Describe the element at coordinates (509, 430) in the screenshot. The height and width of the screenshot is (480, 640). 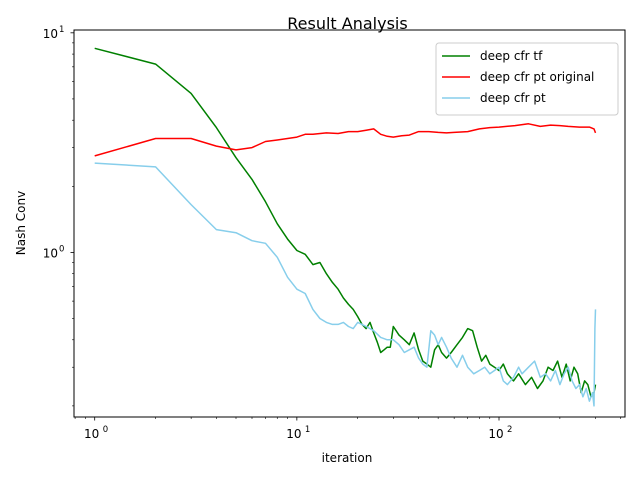
I see `x-tick-exponent: 2` at that location.